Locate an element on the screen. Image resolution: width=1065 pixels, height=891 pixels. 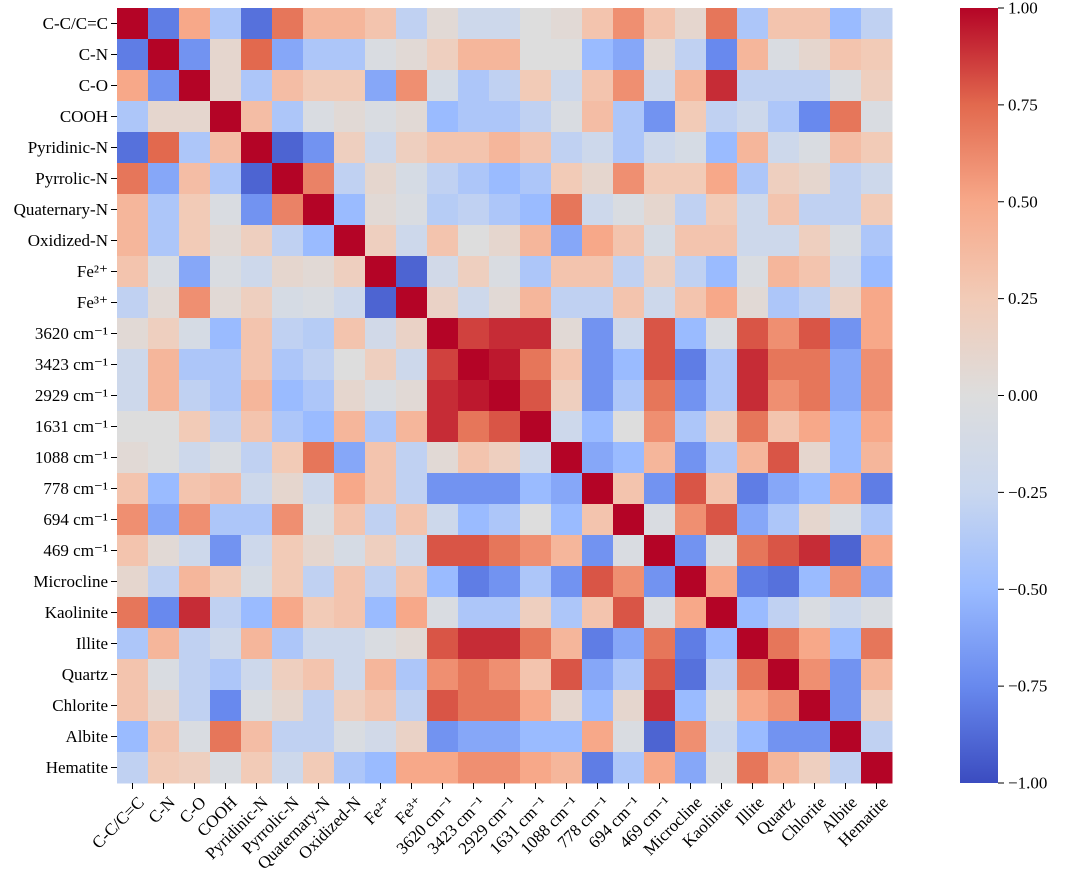
column-label: C-C/C=C is located at coordinates (118, 823).